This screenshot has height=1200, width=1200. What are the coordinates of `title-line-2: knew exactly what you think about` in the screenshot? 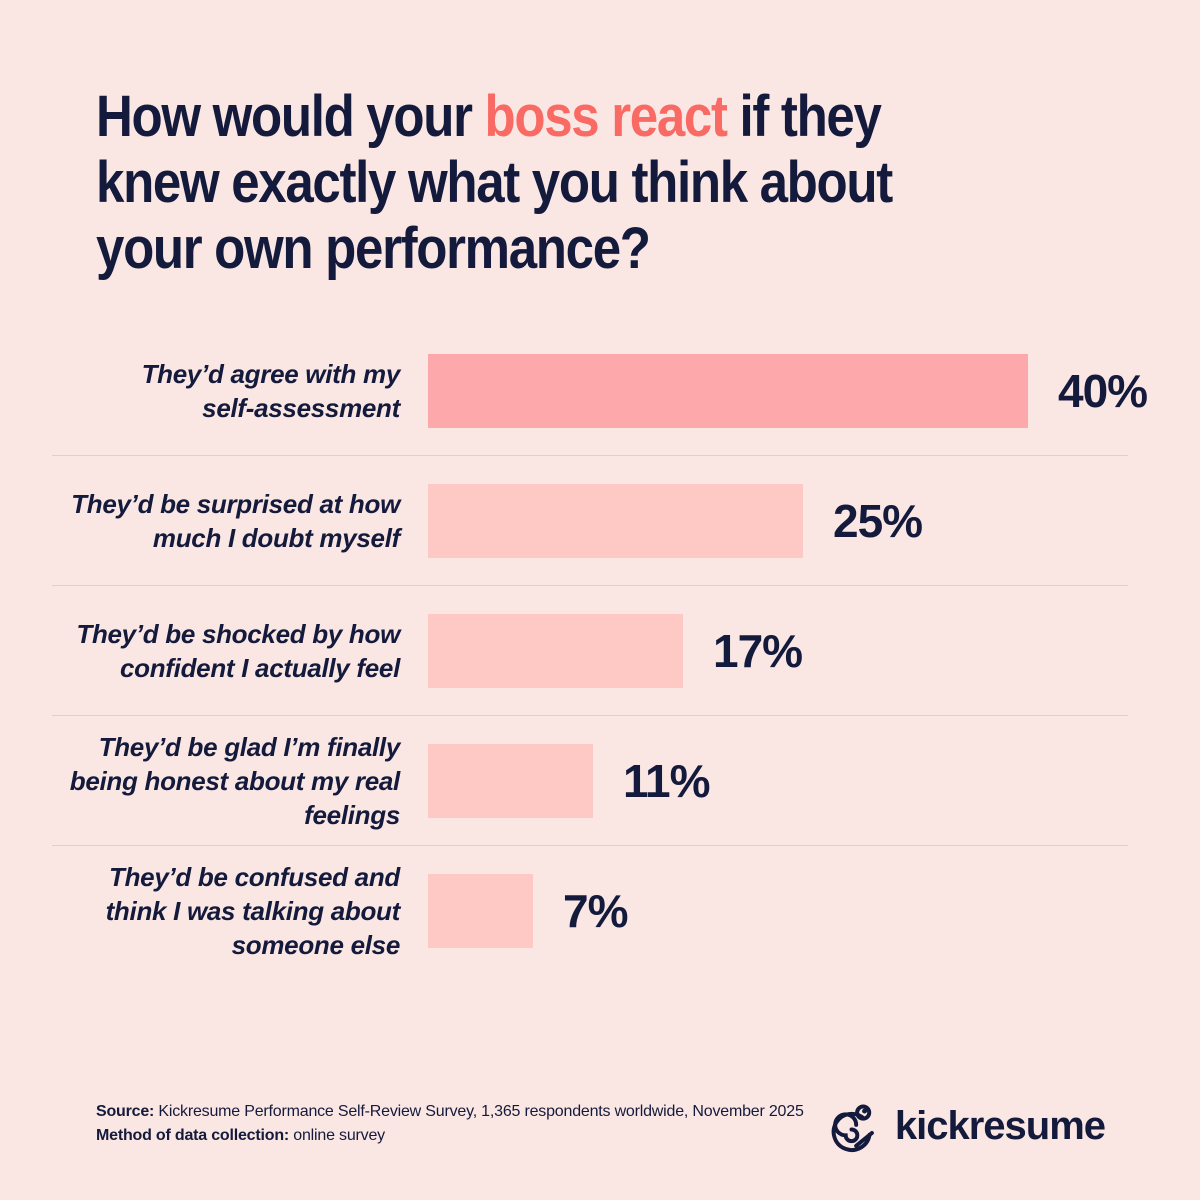 It's located at (494, 182).